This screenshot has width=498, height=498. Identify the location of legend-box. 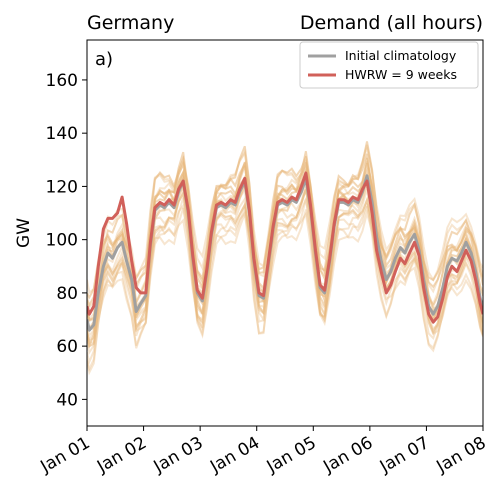
(389, 65).